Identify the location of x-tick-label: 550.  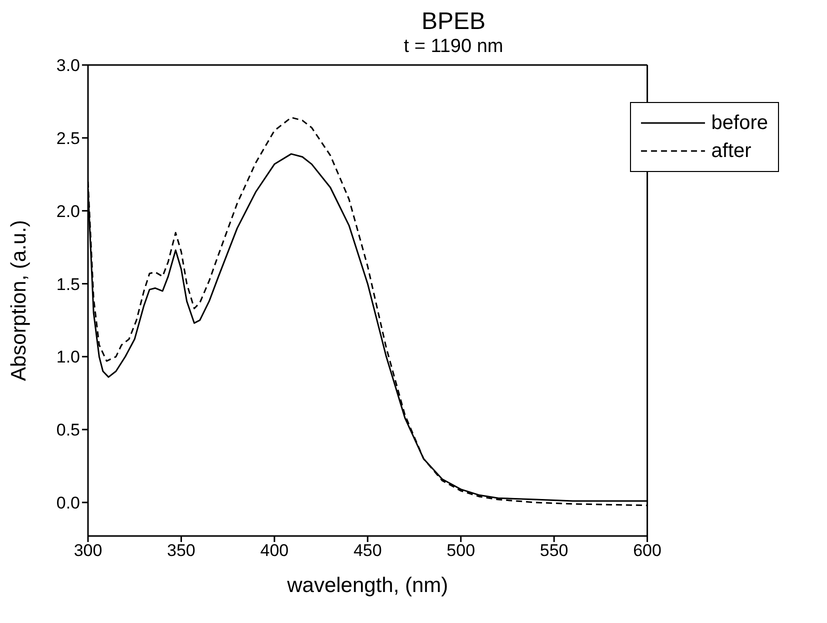
(554, 550).